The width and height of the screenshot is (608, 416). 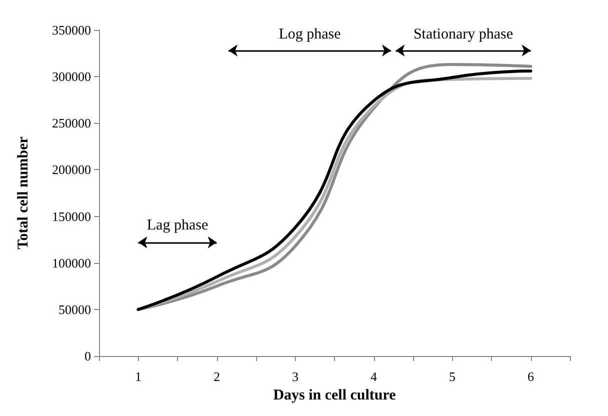 I want to click on x-tick-label: 5, so click(x=452, y=376).